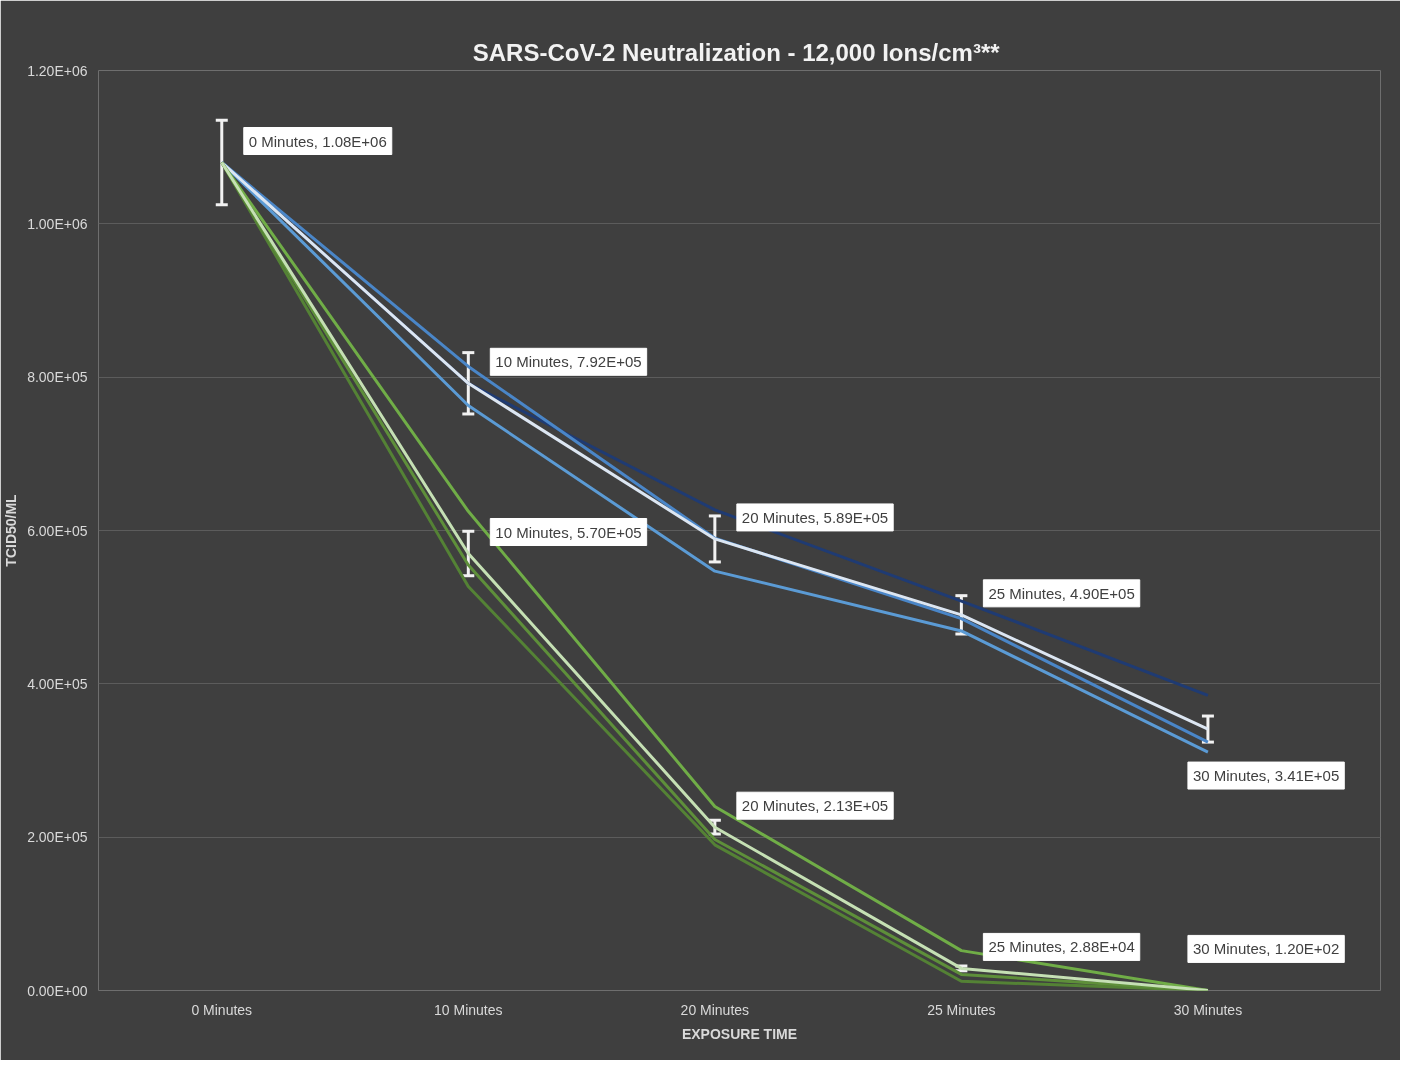  What do you see at coordinates (815, 517) in the screenshot?
I see `annotation: 20 Minutes, 5.89E+05` at bounding box center [815, 517].